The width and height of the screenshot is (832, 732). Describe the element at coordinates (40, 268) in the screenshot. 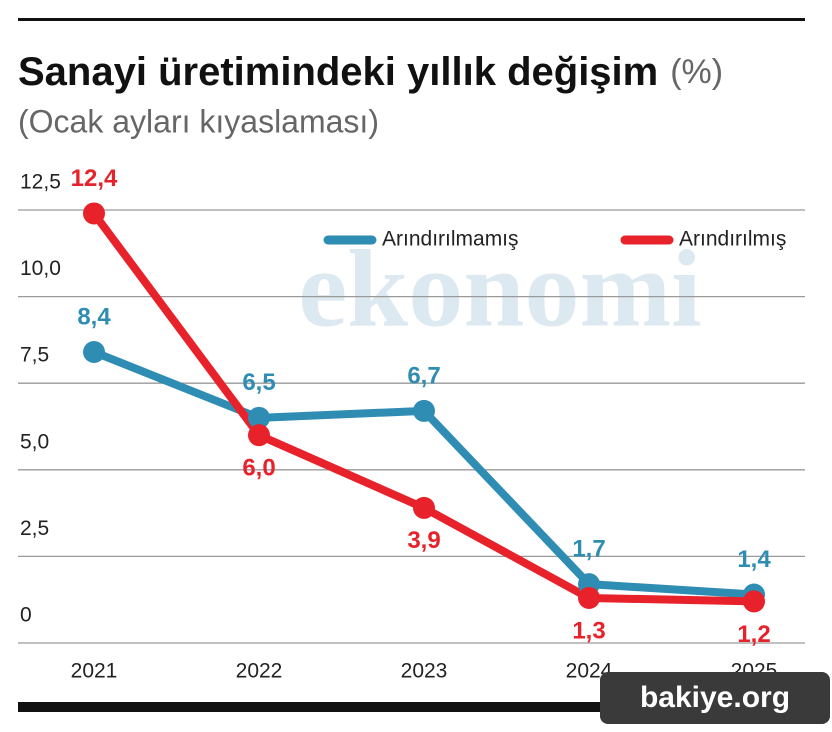

I see `y-tick-label: 10,0` at that location.